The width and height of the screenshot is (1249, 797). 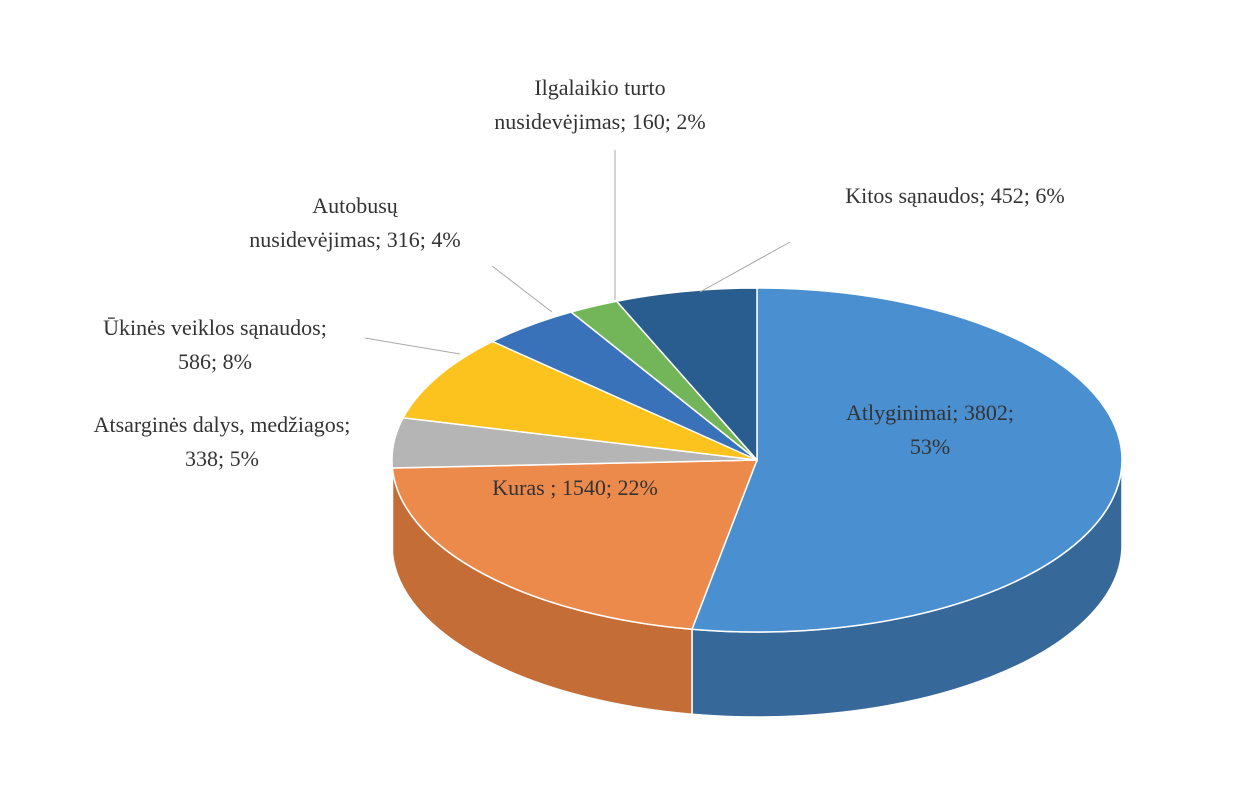 I want to click on data-label: Kuras ; 1540; 22%, so click(x=575, y=487).